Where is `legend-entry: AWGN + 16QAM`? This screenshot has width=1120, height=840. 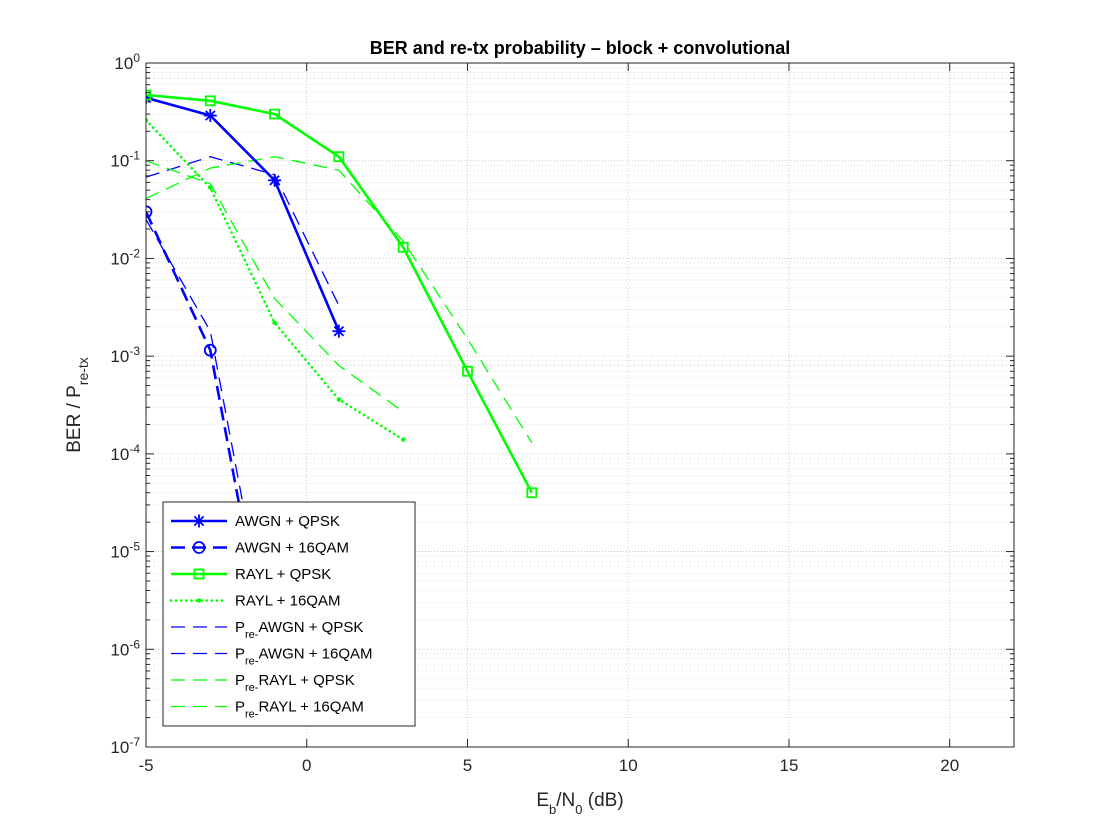
legend-entry: AWGN + 16QAM is located at coordinates (260, 548).